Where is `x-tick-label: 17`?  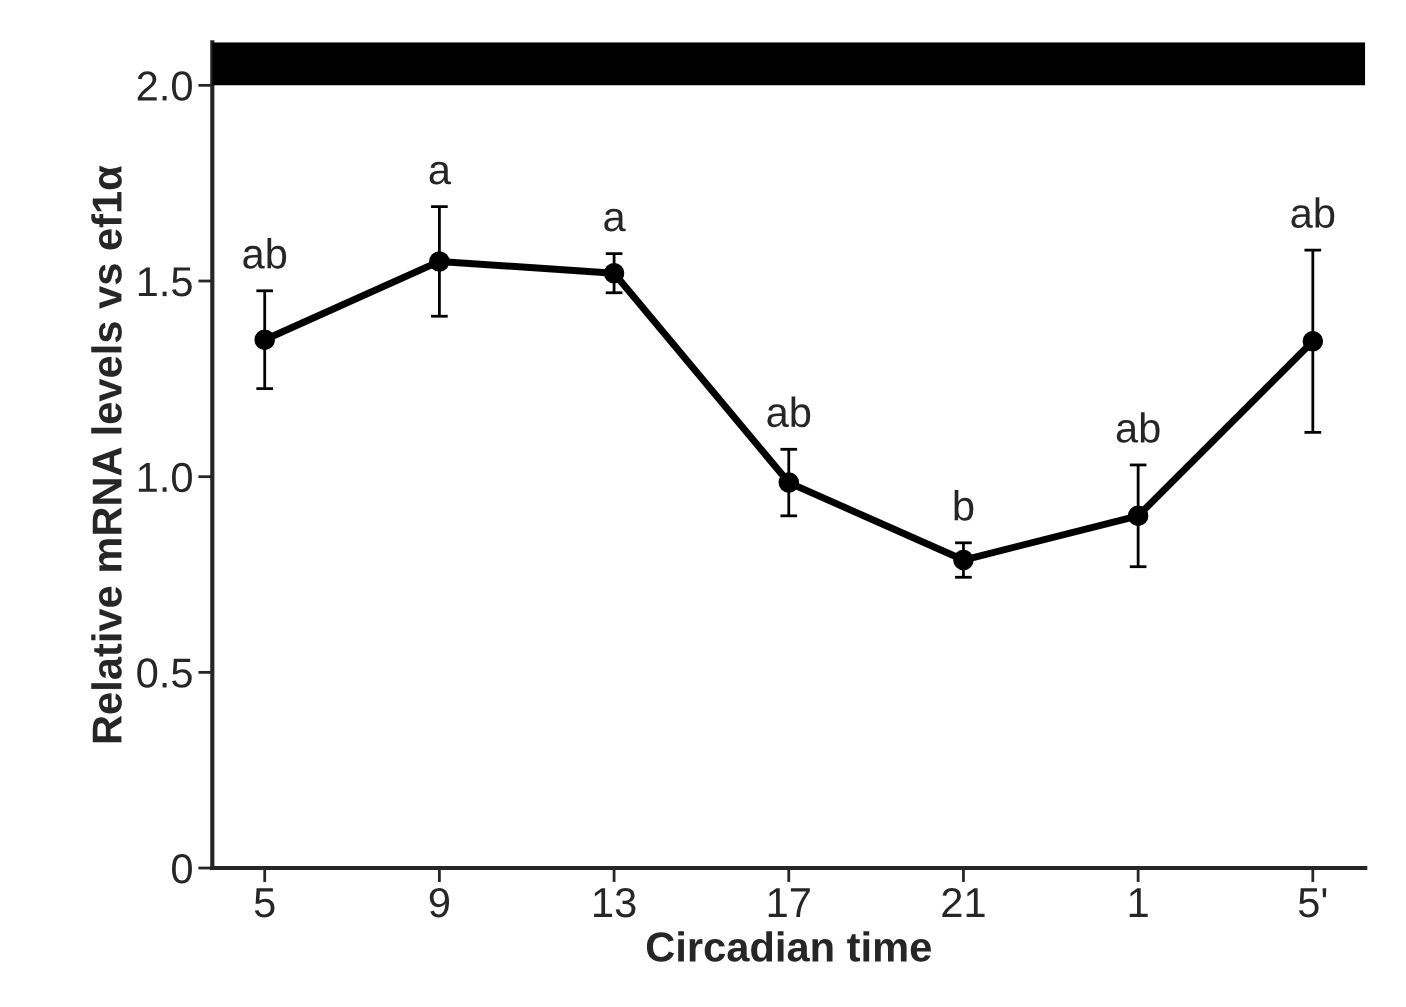 x-tick-label: 17 is located at coordinates (789, 902).